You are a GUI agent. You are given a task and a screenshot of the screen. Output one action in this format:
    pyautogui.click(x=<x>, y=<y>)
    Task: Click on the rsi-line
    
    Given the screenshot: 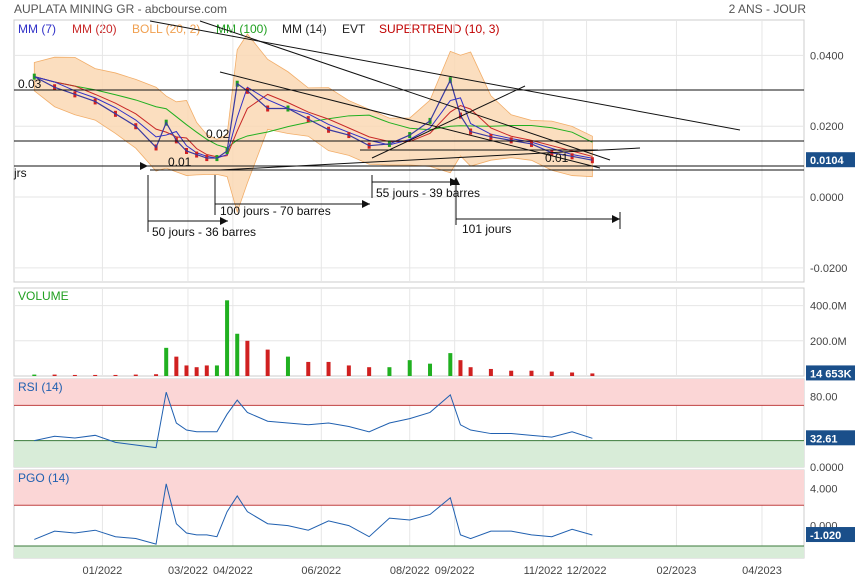 What is the action you would take?
    pyautogui.click(x=313, y=420)
    